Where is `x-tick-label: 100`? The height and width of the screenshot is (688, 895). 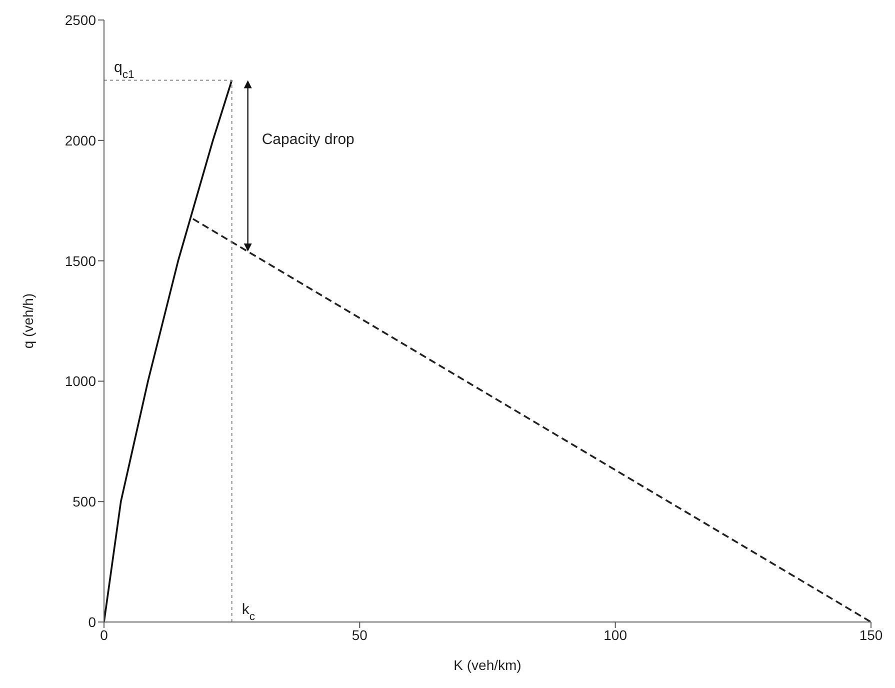 x-tick-label: 100 is located at coordinates (616, 634).